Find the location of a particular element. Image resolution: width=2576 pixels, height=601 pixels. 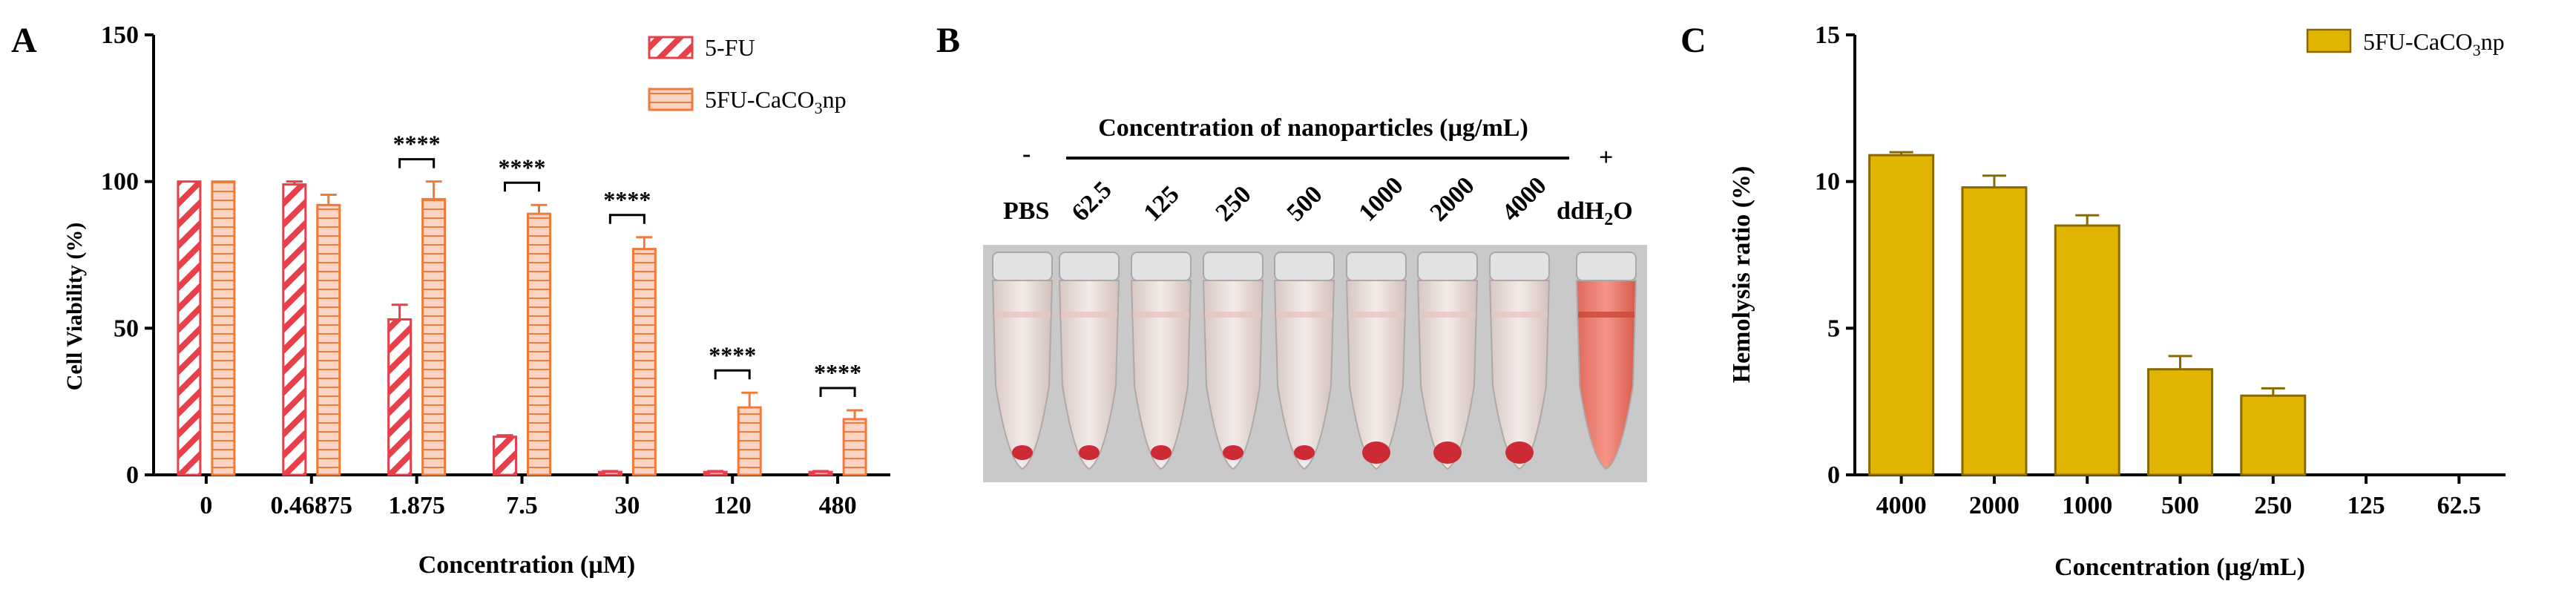

tube-label-125: 125 is located at coordinates (1161, 203).